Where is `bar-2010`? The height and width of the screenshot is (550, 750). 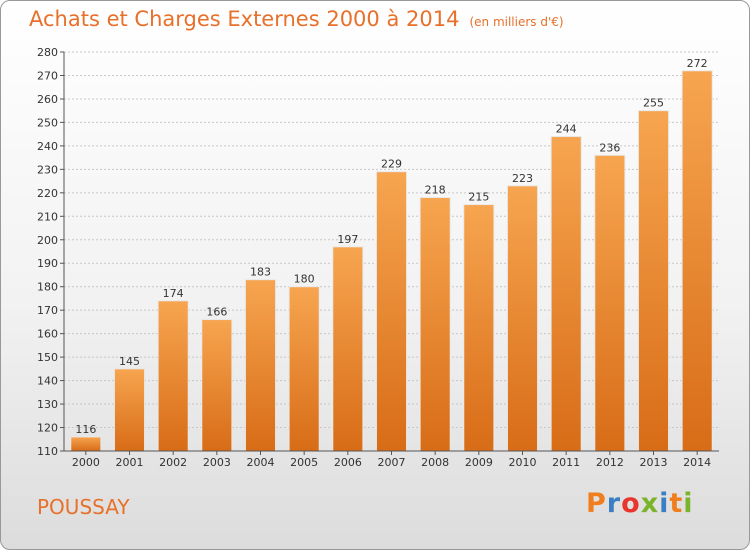
bar-2010 is located at coordinates (522, 318).